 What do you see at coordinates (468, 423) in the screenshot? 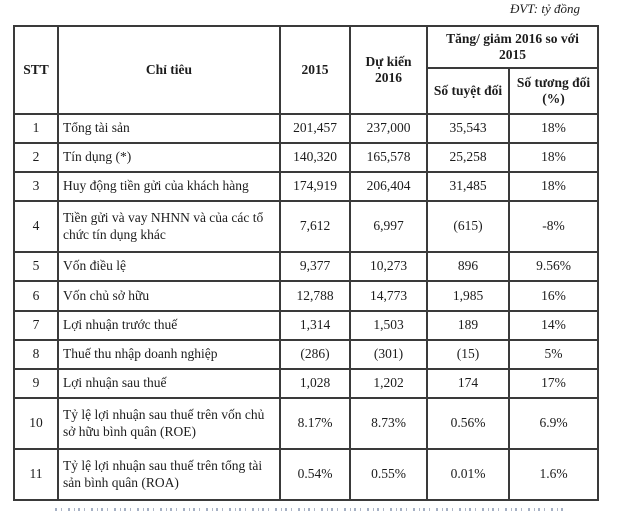
I see `cell-absolute: 0.56%` at bounding box center [468, 423].